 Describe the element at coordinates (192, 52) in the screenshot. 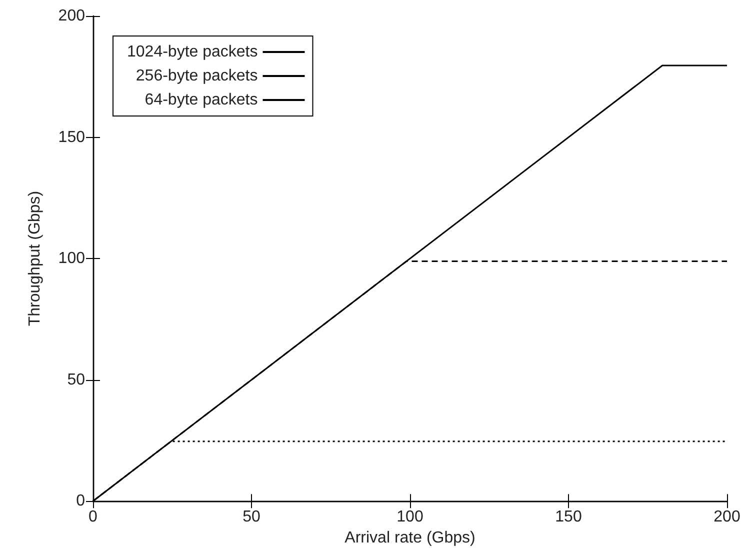

I see `legend-label: 1024-byte packets` at that location.